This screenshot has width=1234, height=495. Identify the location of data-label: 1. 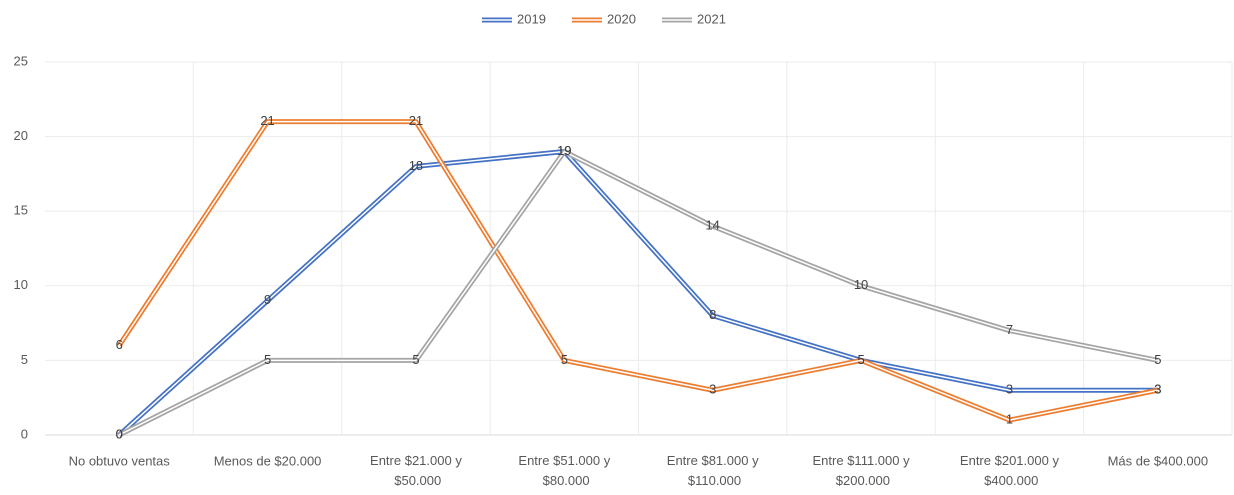
(1009, 419).